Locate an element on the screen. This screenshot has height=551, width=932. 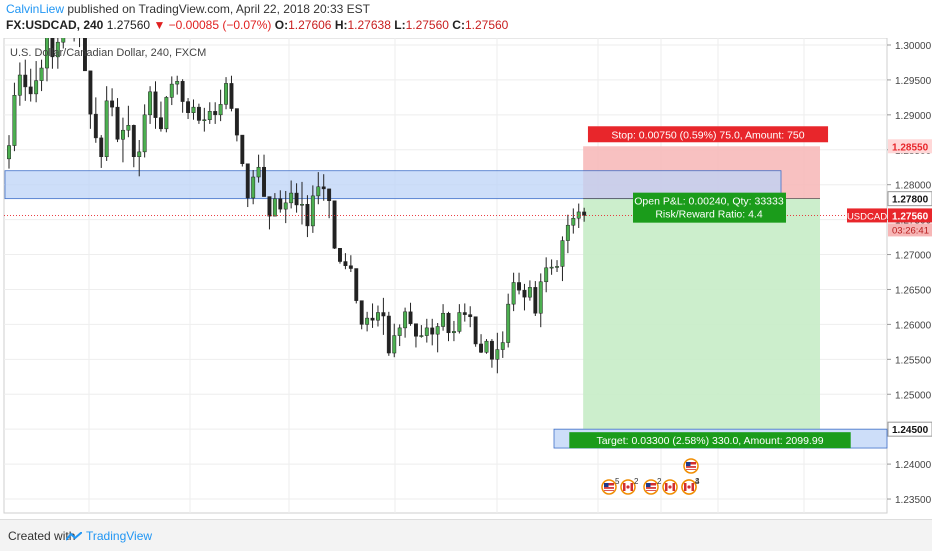
low-label: L: is located at coordinates (400, 25).